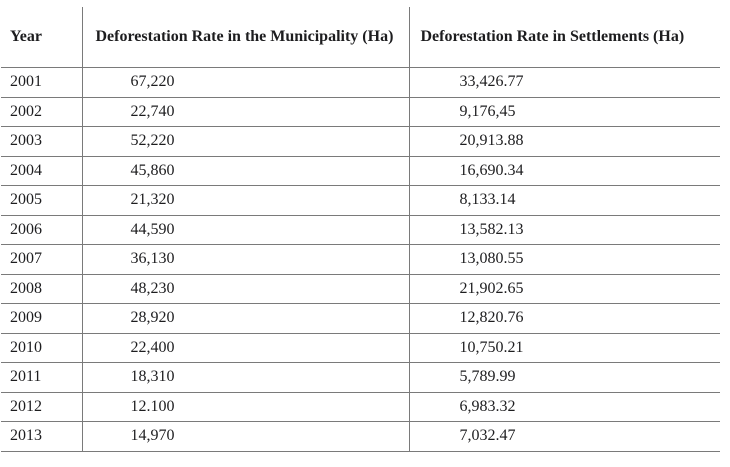  I want to click on municipality-rate-cell: 22,400, so click(245, 348).